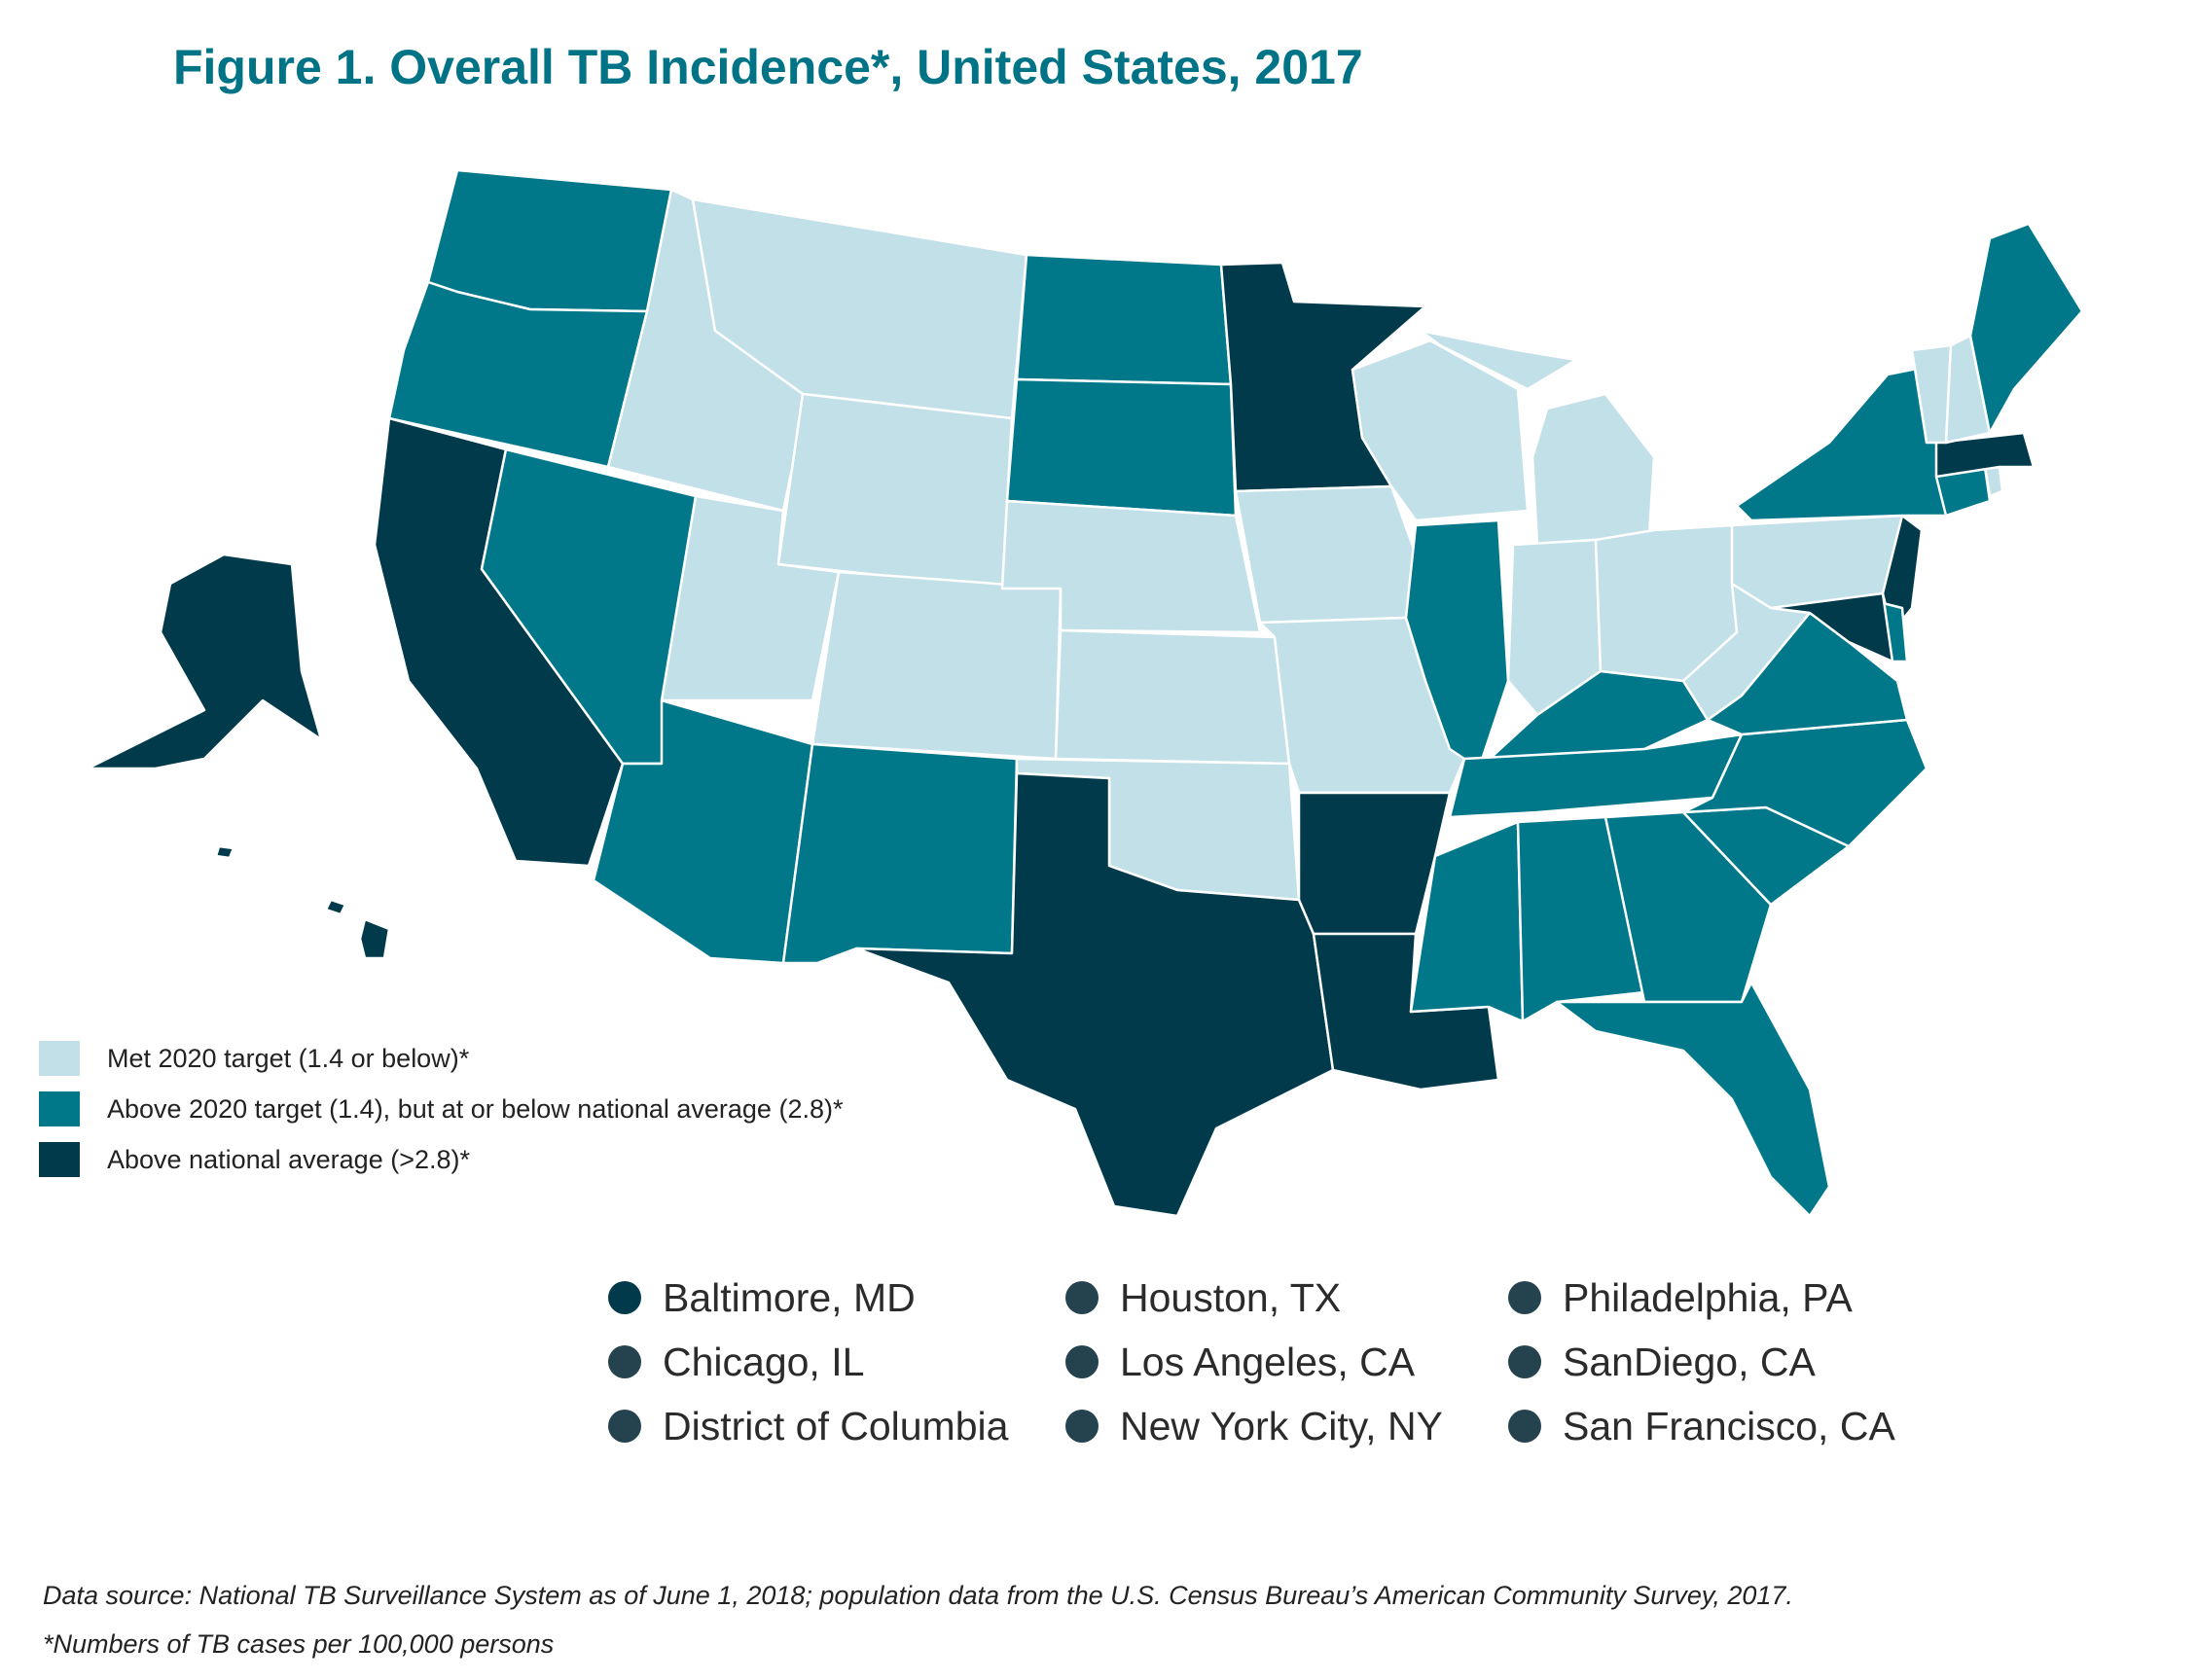  What do you see at coordinates (1708, 1297) in the screenshot?
I see `city-label: Philadelphia, PA` at bounding box center [1708, 1297].